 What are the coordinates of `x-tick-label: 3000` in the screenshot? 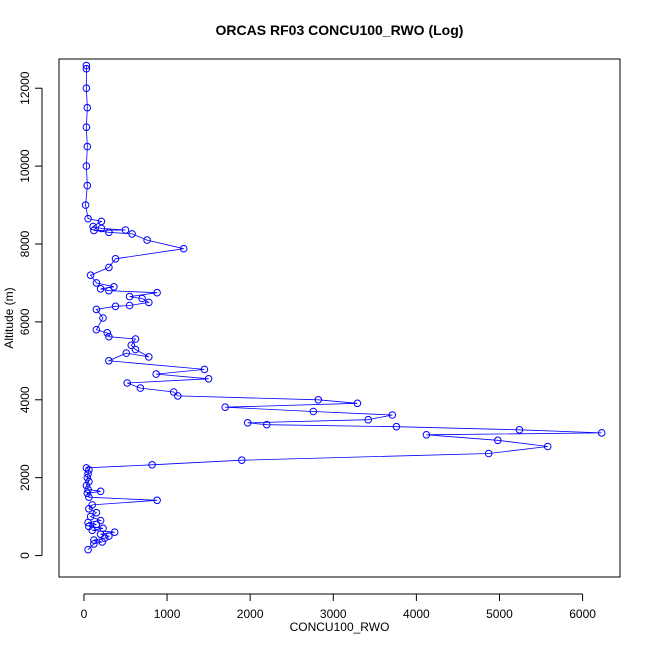 It's located at (333, 614).